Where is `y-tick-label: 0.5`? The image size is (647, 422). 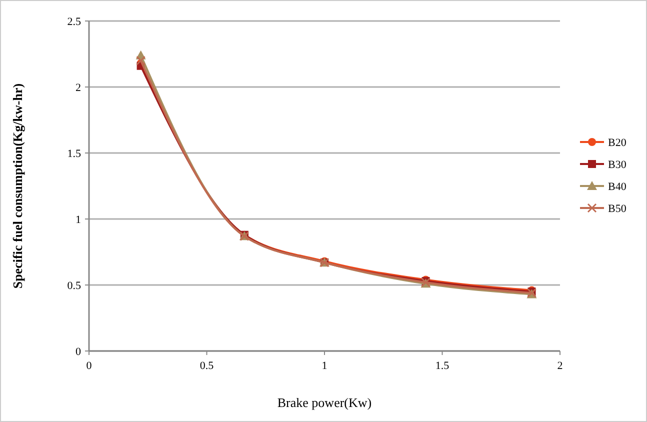 y-tick-label: 0.5 is located at coordinates (74, 286).